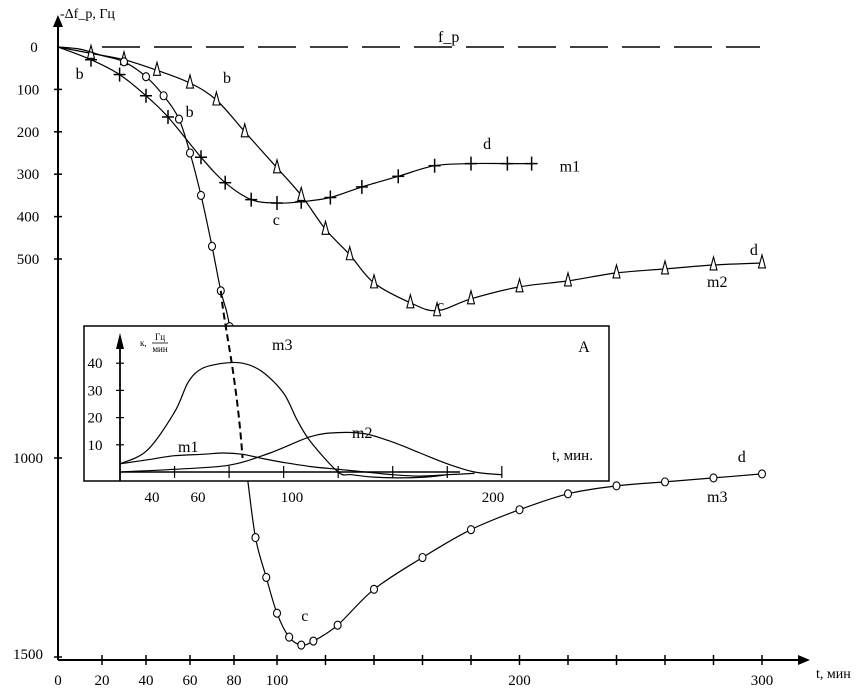  I want to click on series-label-m2: m2, so click(717, 282).